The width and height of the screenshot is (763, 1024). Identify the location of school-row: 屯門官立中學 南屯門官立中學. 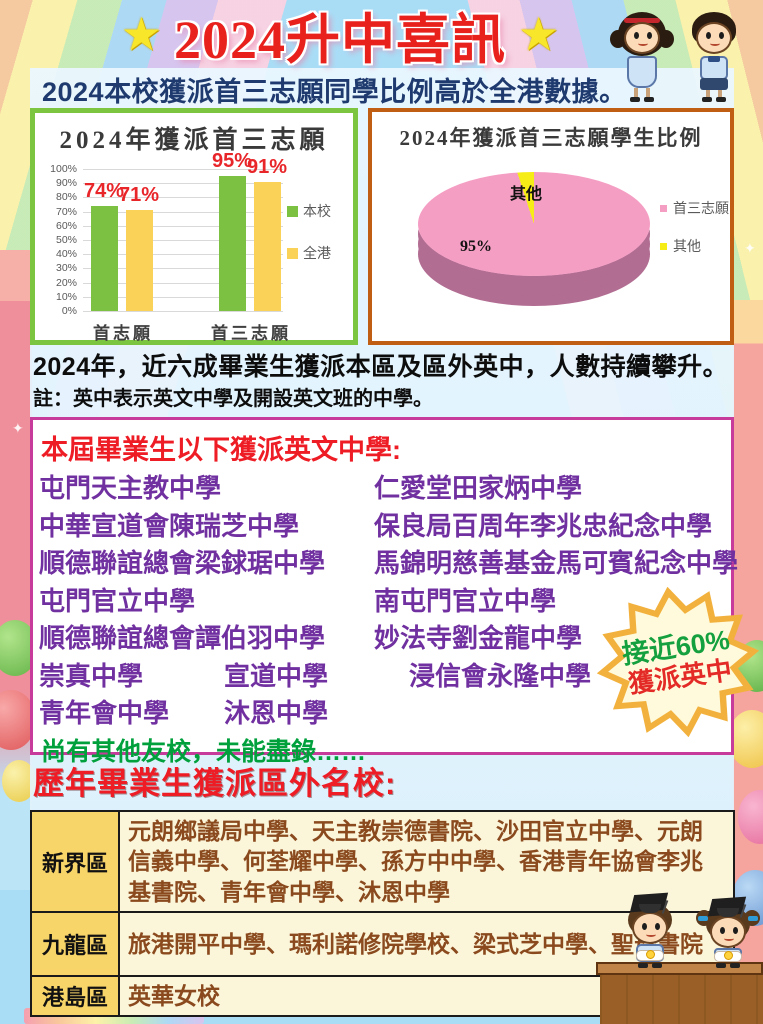
(382, 600).